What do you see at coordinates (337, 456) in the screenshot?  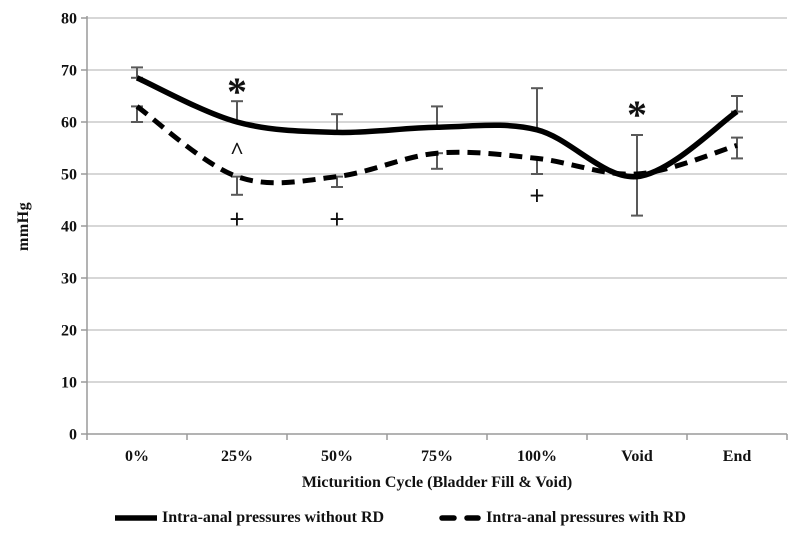 I see `x-tick-label: 50%` at bounding box center [337, 456].